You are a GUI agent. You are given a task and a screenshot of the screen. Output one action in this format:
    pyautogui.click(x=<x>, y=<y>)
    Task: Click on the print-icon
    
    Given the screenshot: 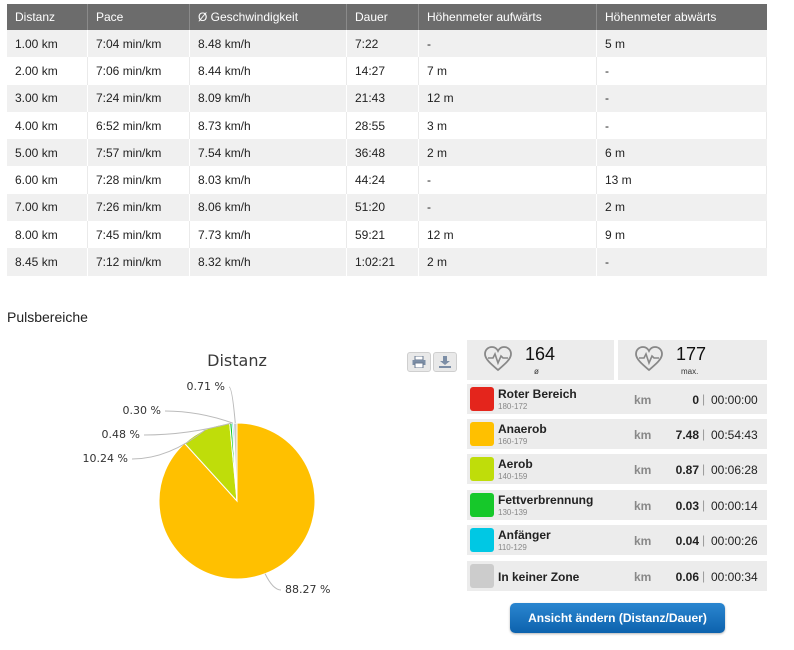 What is the action you would take?
    pyautogui.click(x=419, y=362)
    